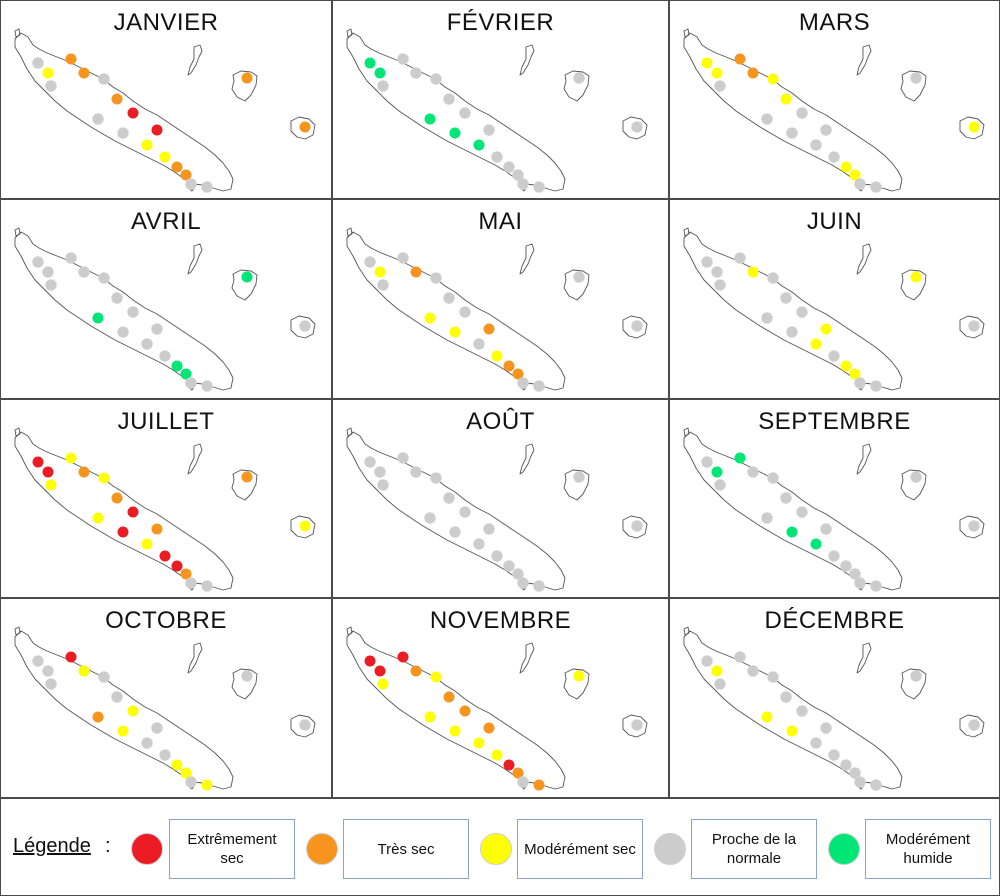  What do you see at coordinates (500, 299) in the screenshot?
I see `month-panel-4: MAI` at bounding box center [500, 299].